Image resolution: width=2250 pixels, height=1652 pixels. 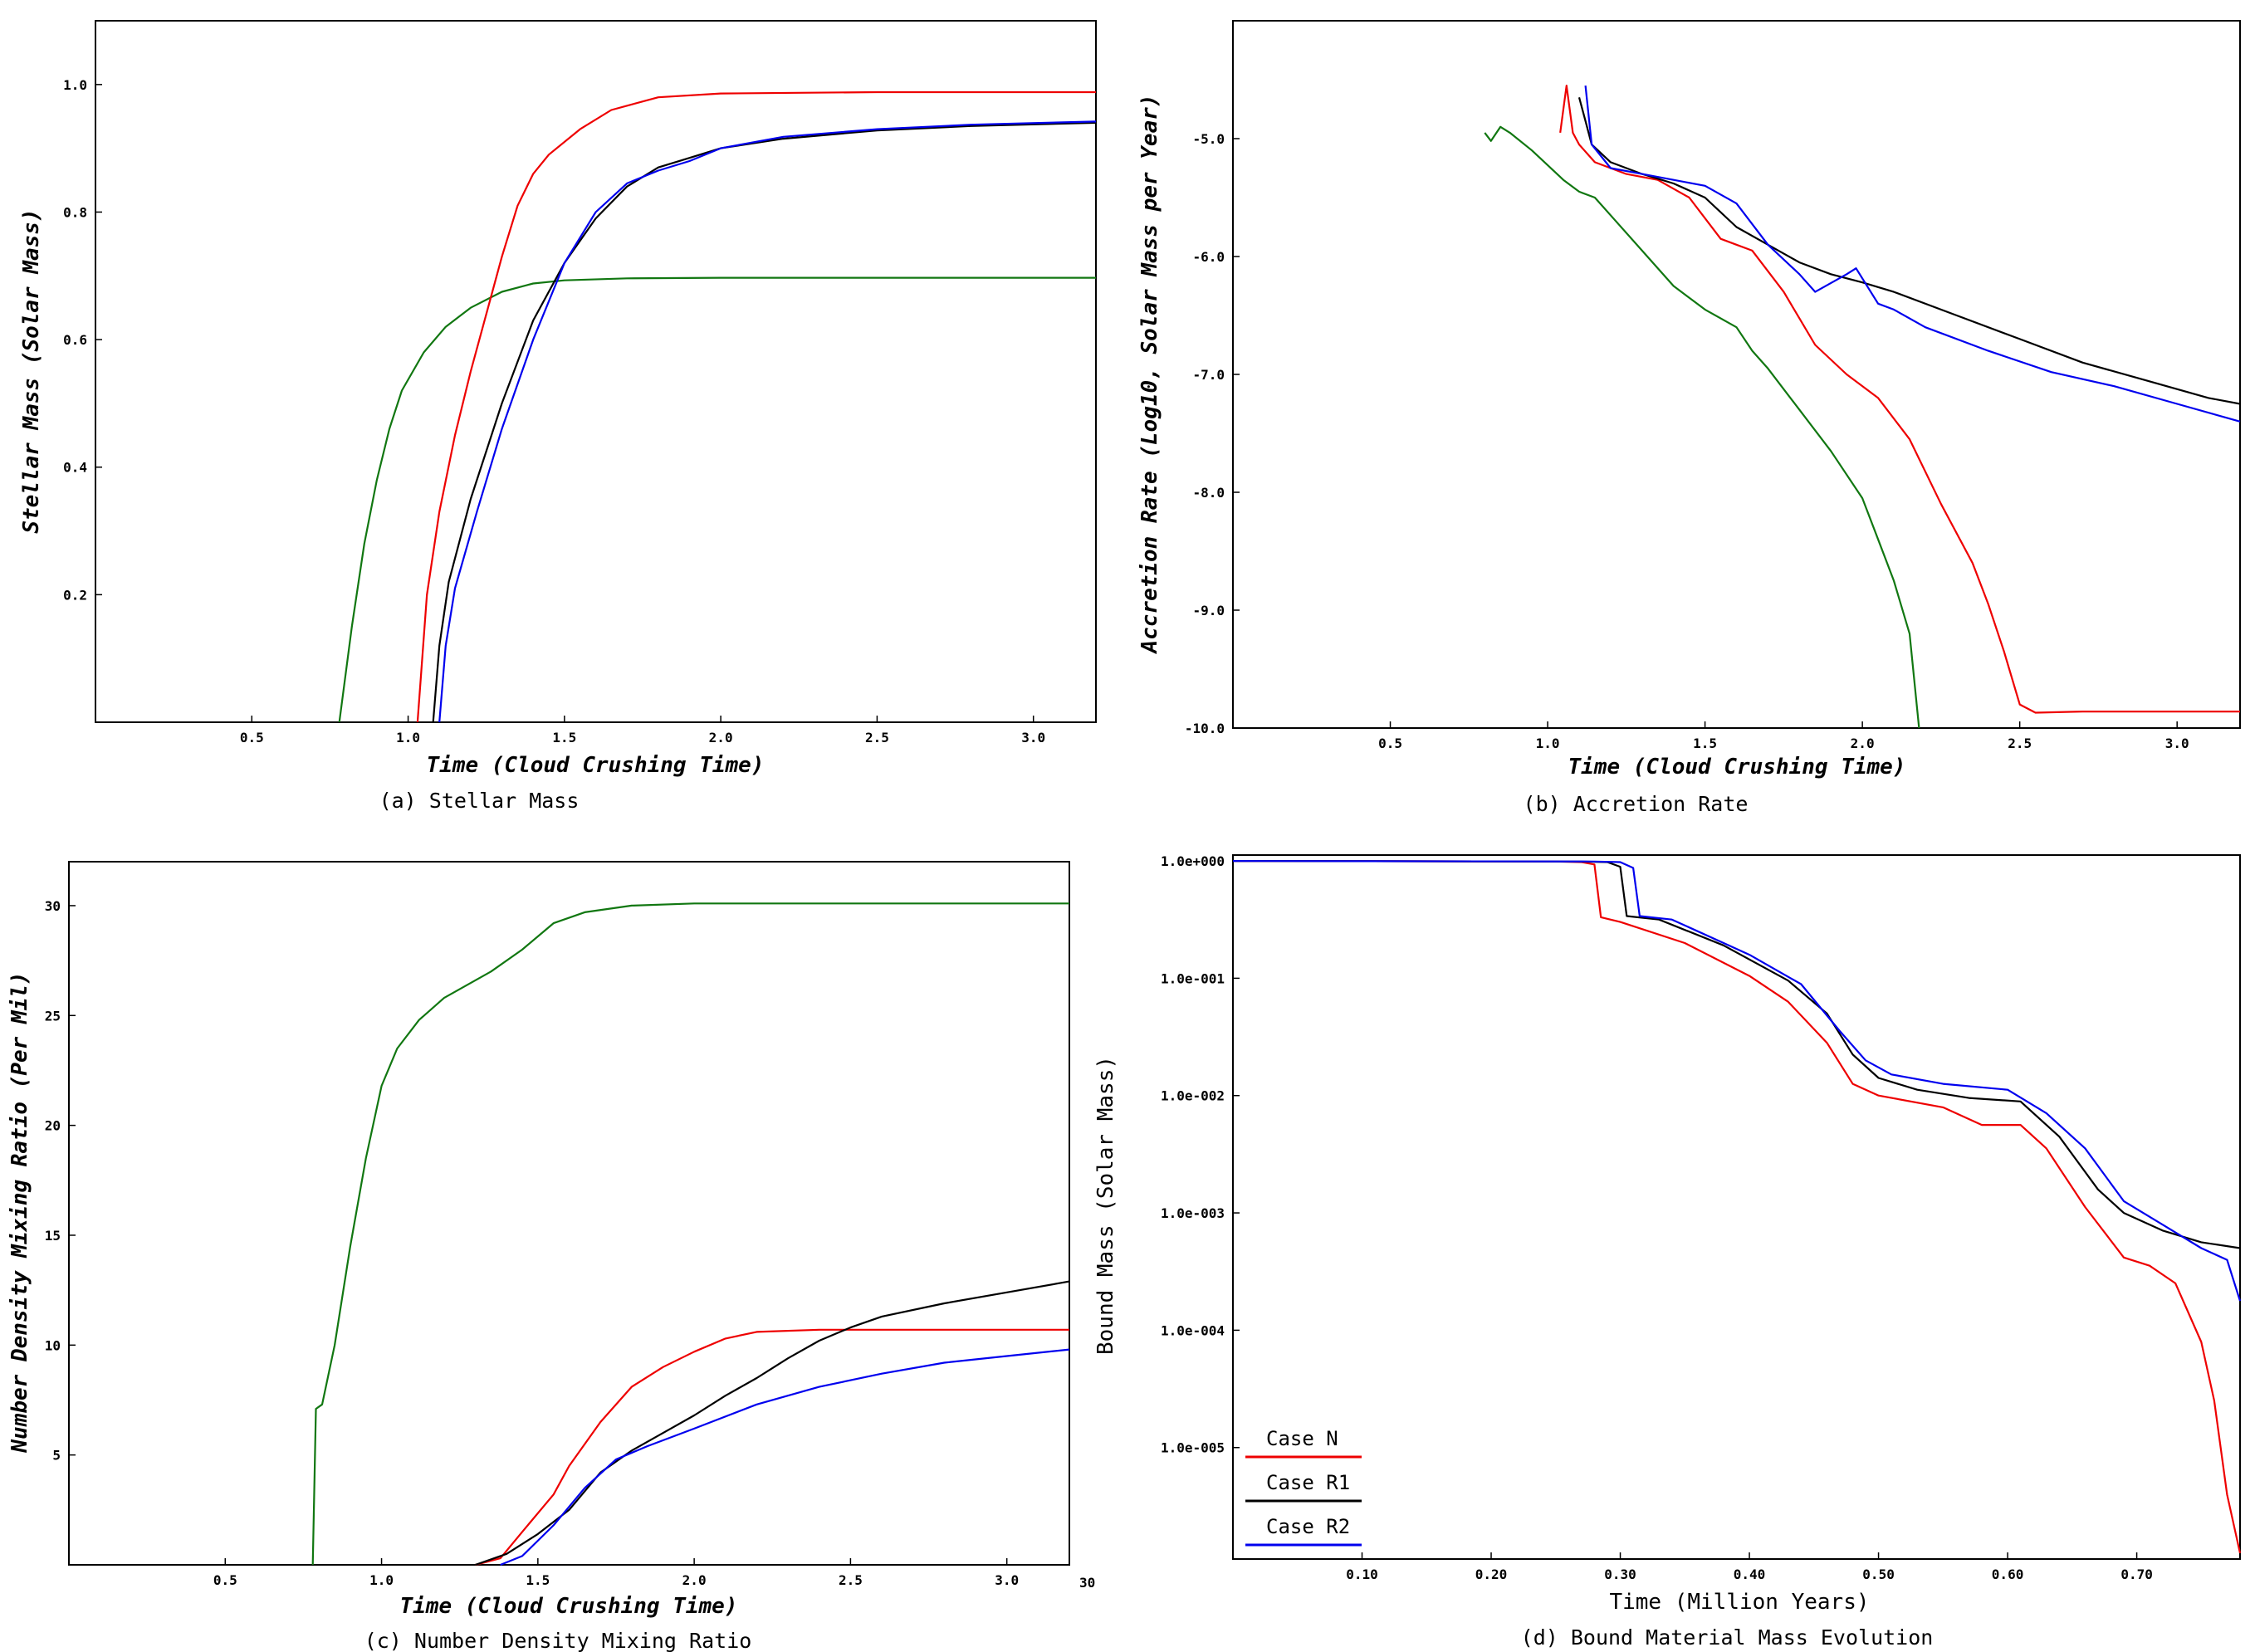 What do you see at coordinates (1193, 1213) in the screenshot?
I see `y-tick-label: 1.0e-003` at bounding box center [1193, 1213].